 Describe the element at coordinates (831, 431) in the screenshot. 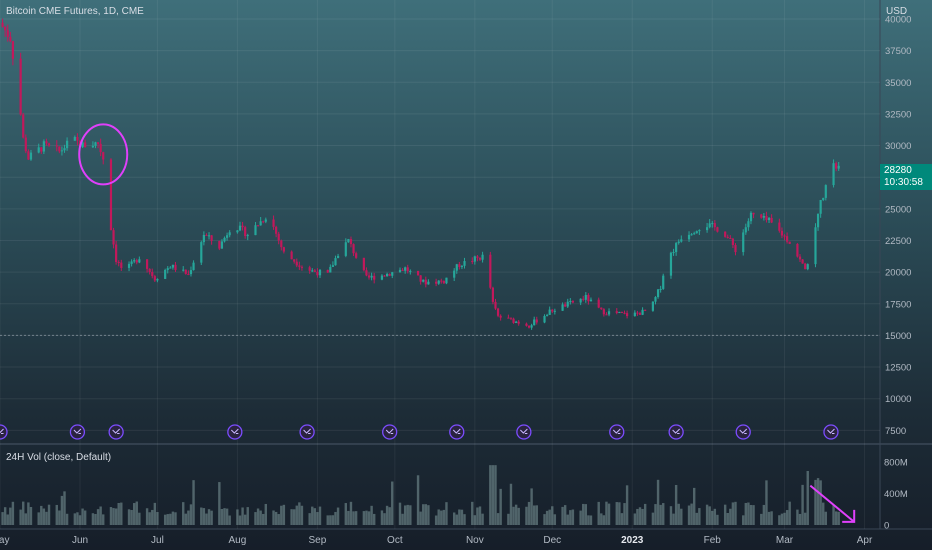

I see `dividend-marker-glyph` at that location.